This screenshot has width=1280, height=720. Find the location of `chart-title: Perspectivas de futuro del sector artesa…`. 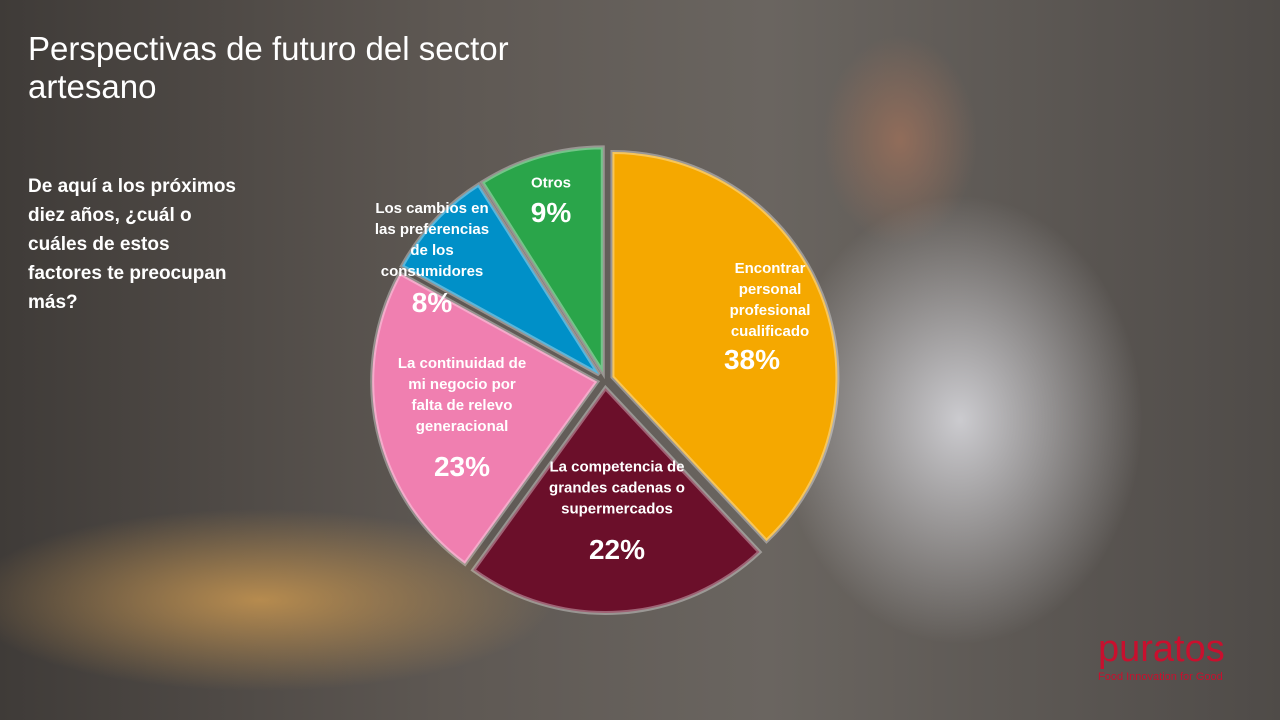

chart-title: Perspectivas de futuro del sector artesa… is located at coordinates (268, 67).